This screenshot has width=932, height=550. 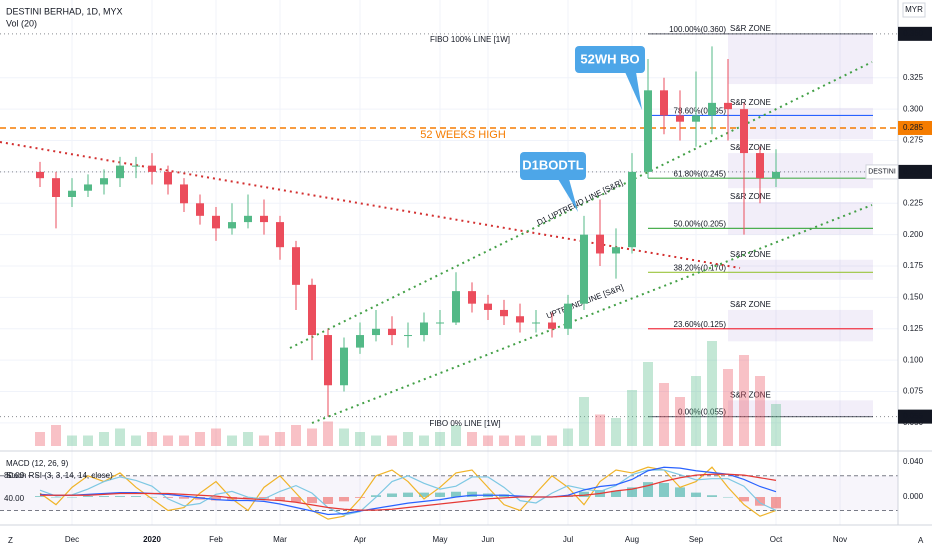 What do you see at coordinates (360, 539) in the screenshot?
I see `x-tick-label: Apr` at bounding box center [360, 539].